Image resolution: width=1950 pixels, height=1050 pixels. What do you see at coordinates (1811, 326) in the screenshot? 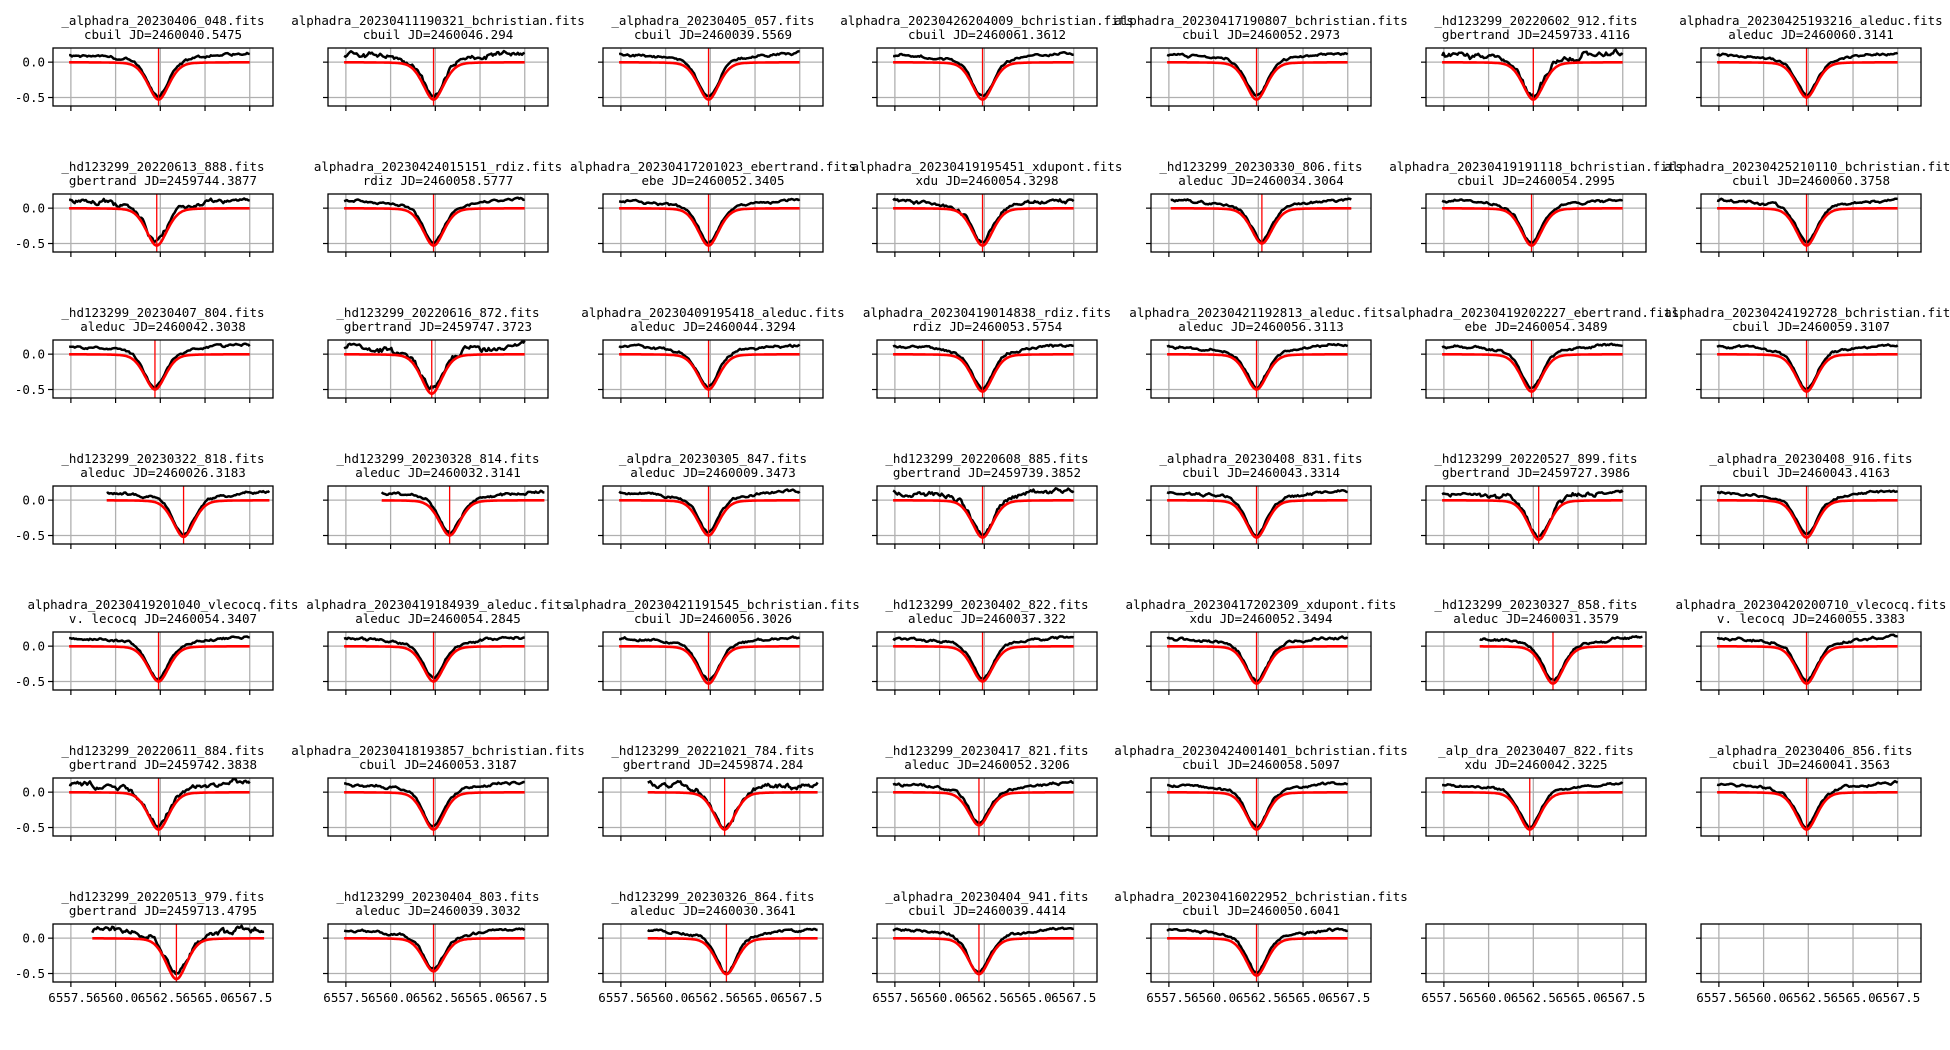
I see `subplot-title-info: cbuil JD=2460059.3107` at bounding box center [1811, 326].